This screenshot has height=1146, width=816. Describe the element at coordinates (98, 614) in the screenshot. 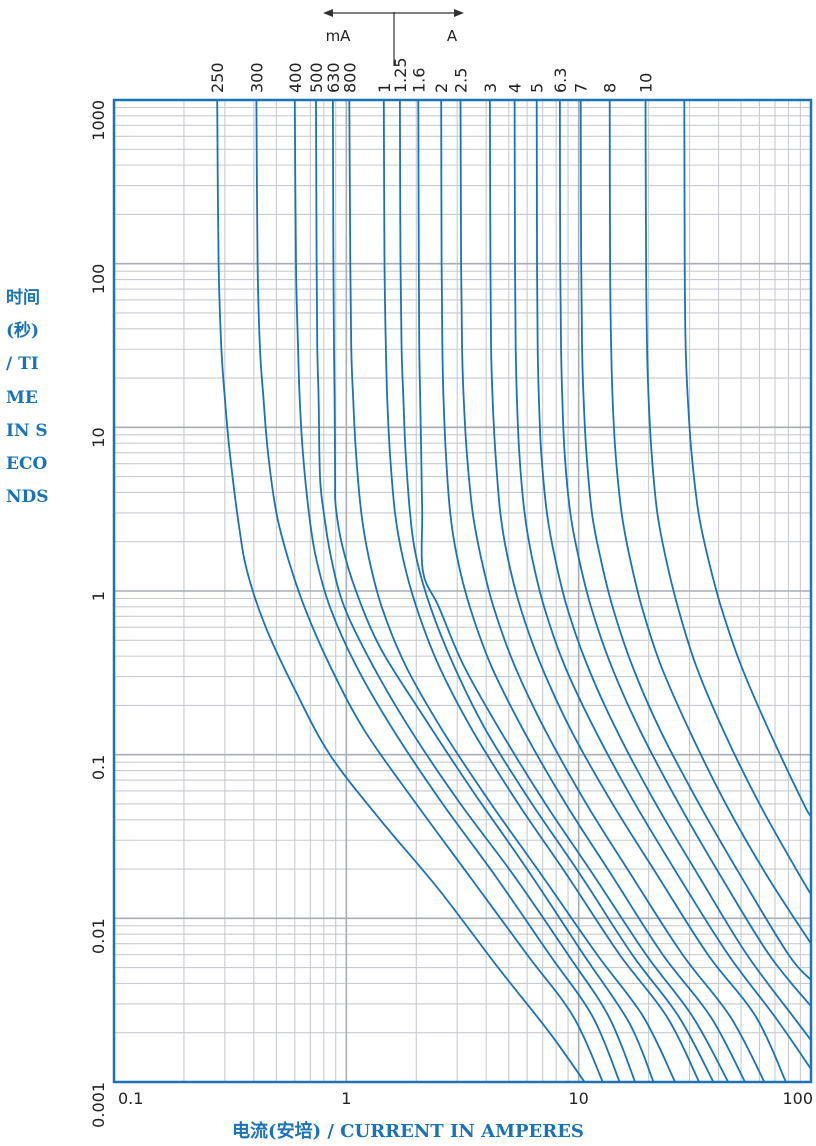

I see `y-tick-labels: 1000 100 10 1 0.1 0.01 0.001` at that location.